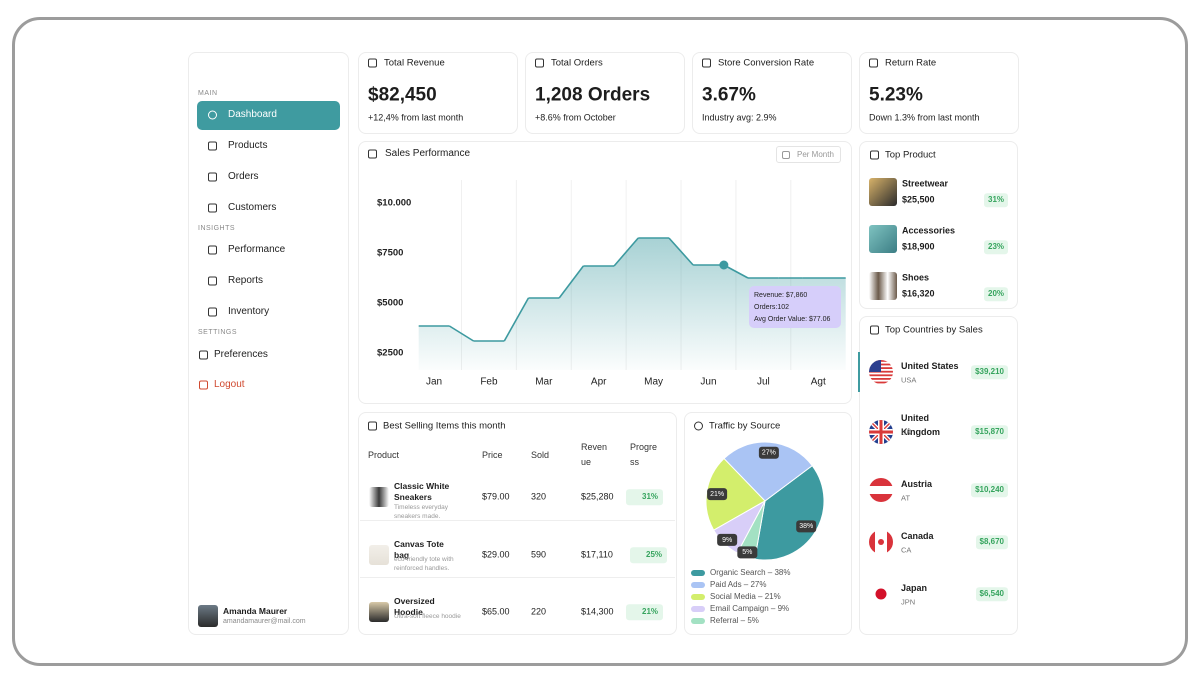  Describe the element at coordinates (883, 239) in the screenshot. I see `product-image` at that location.